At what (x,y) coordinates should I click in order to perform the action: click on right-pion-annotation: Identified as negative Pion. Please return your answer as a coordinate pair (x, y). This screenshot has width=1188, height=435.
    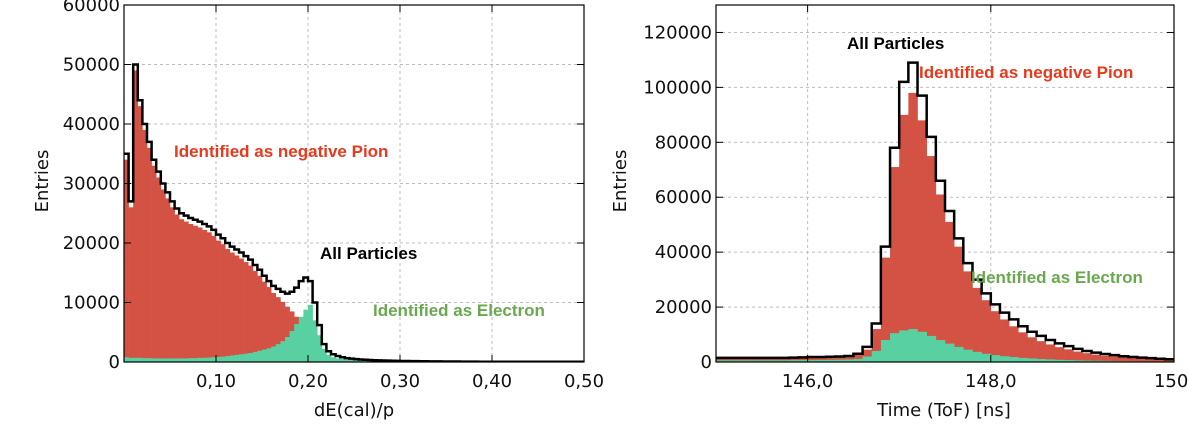
    Looking at the image, I should click on (1026, 72).